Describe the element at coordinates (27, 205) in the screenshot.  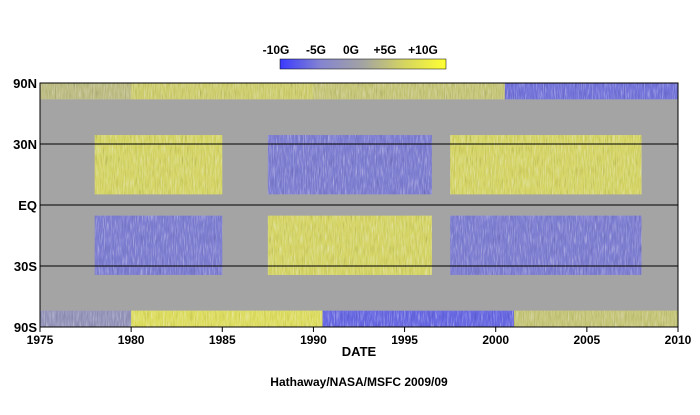
I see `y-tick-label: EQ` at that location.